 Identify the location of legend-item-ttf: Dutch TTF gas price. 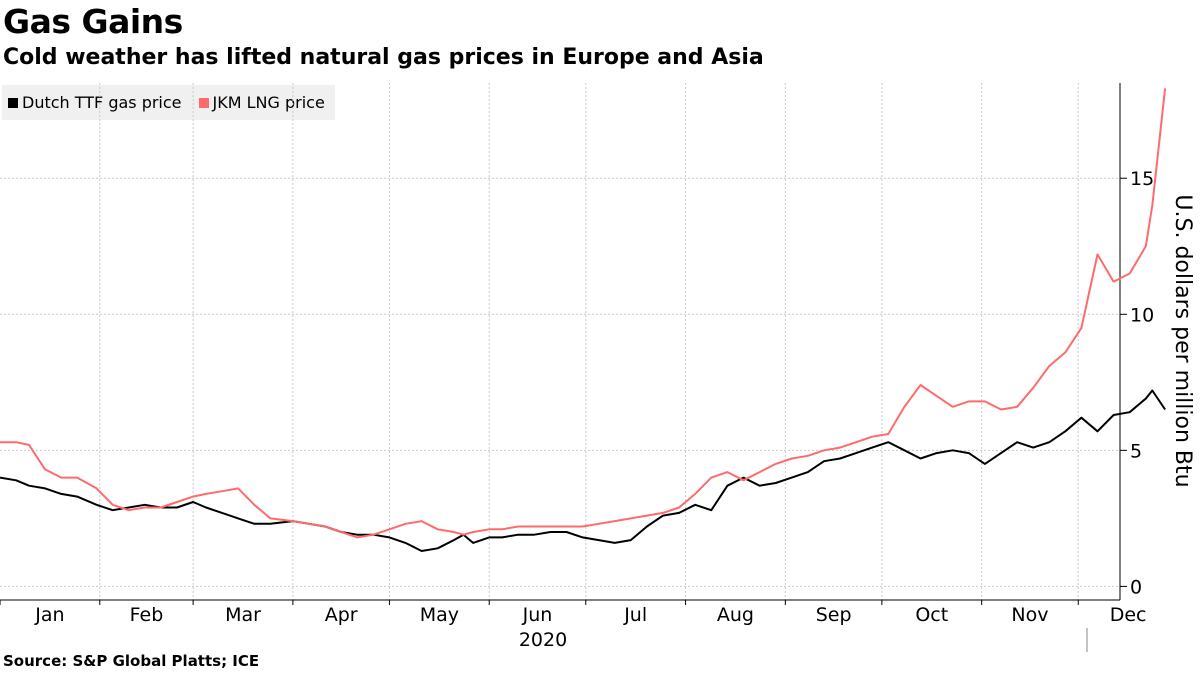
(95, 102).